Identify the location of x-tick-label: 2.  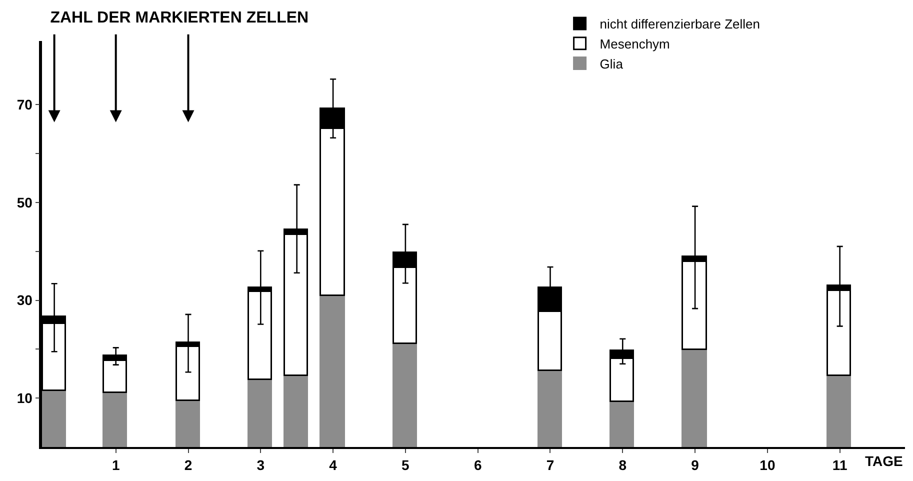
(188, 464).